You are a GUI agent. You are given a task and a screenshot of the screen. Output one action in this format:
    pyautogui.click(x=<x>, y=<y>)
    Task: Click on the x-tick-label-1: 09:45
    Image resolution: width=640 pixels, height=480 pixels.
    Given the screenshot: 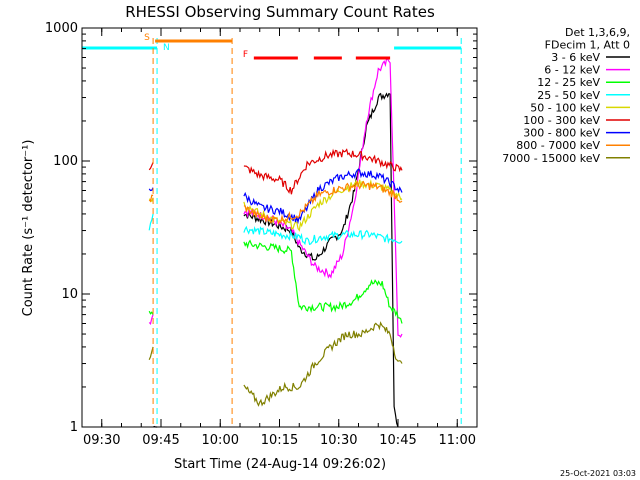 What is the action you would take?
    pyautogui.click(x=160, y=440)
    